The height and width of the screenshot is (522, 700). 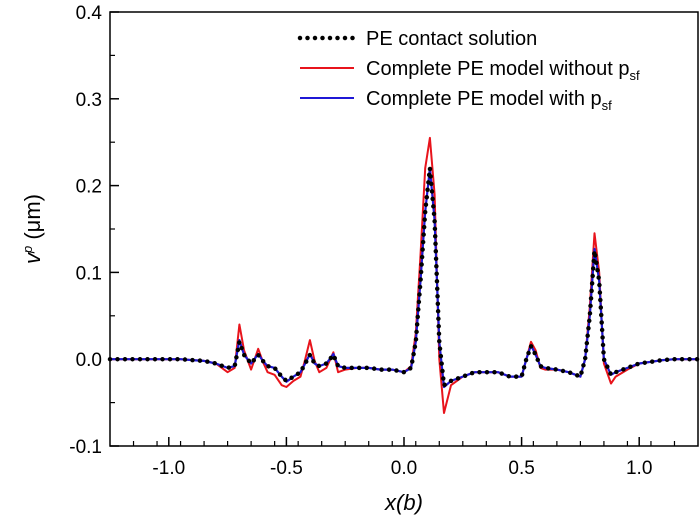 What do you see at coordinates (85, 447) in the screenshot?
I see `y-tick-label: -0.1` at bounding box center [85, 447].